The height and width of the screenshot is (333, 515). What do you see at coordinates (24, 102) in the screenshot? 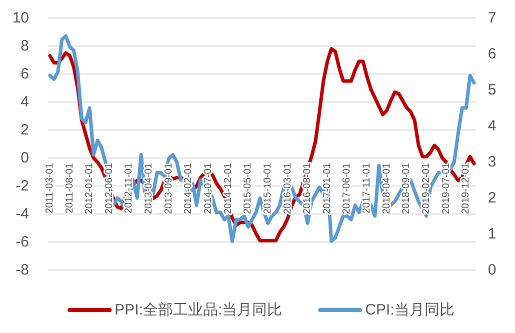
I see `y-tick-label: 4` at bounding box center [24, 102].